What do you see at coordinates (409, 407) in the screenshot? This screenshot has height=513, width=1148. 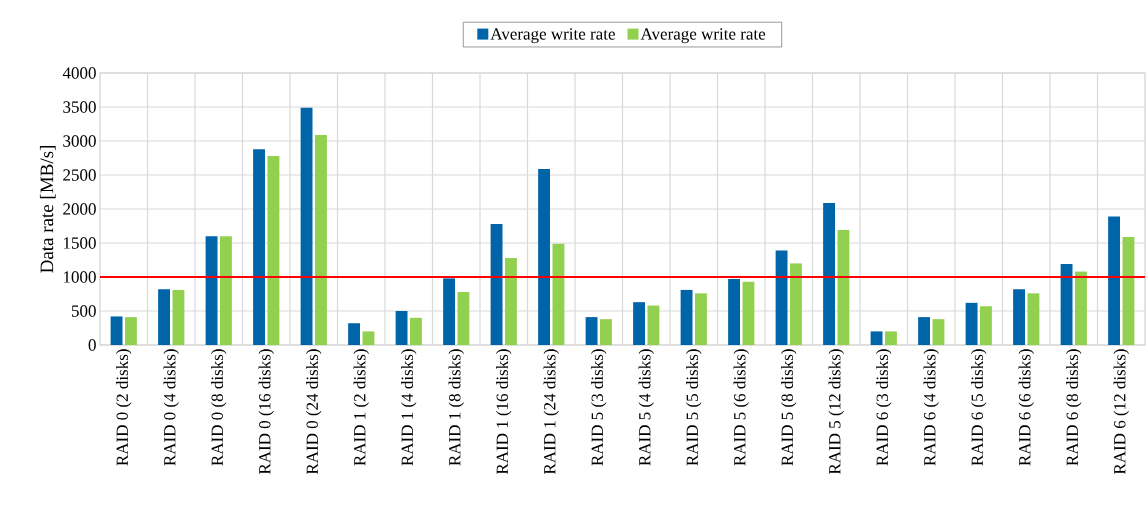 I see `x-tick-label: RAID 1 (4 disks)` at bounding box center [409, 407].